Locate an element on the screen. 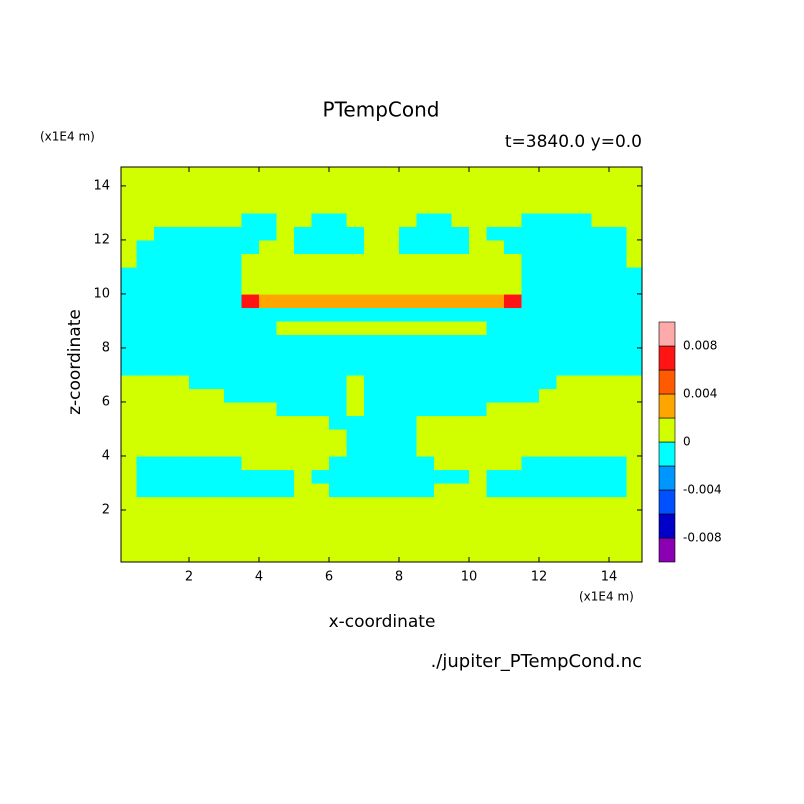  y-tick-label: 6 is located at coordinates (106, 401).